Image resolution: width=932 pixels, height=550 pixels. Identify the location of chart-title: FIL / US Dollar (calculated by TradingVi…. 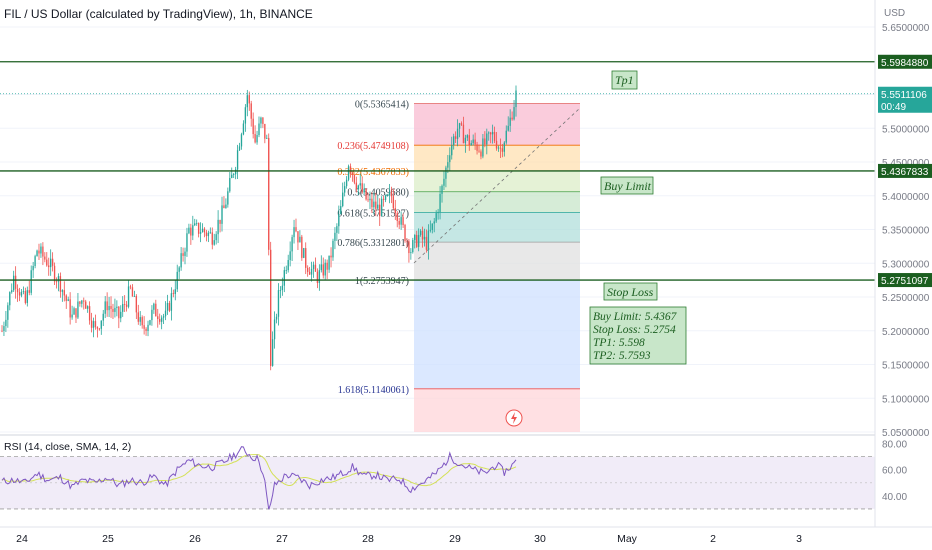
(158, 14).